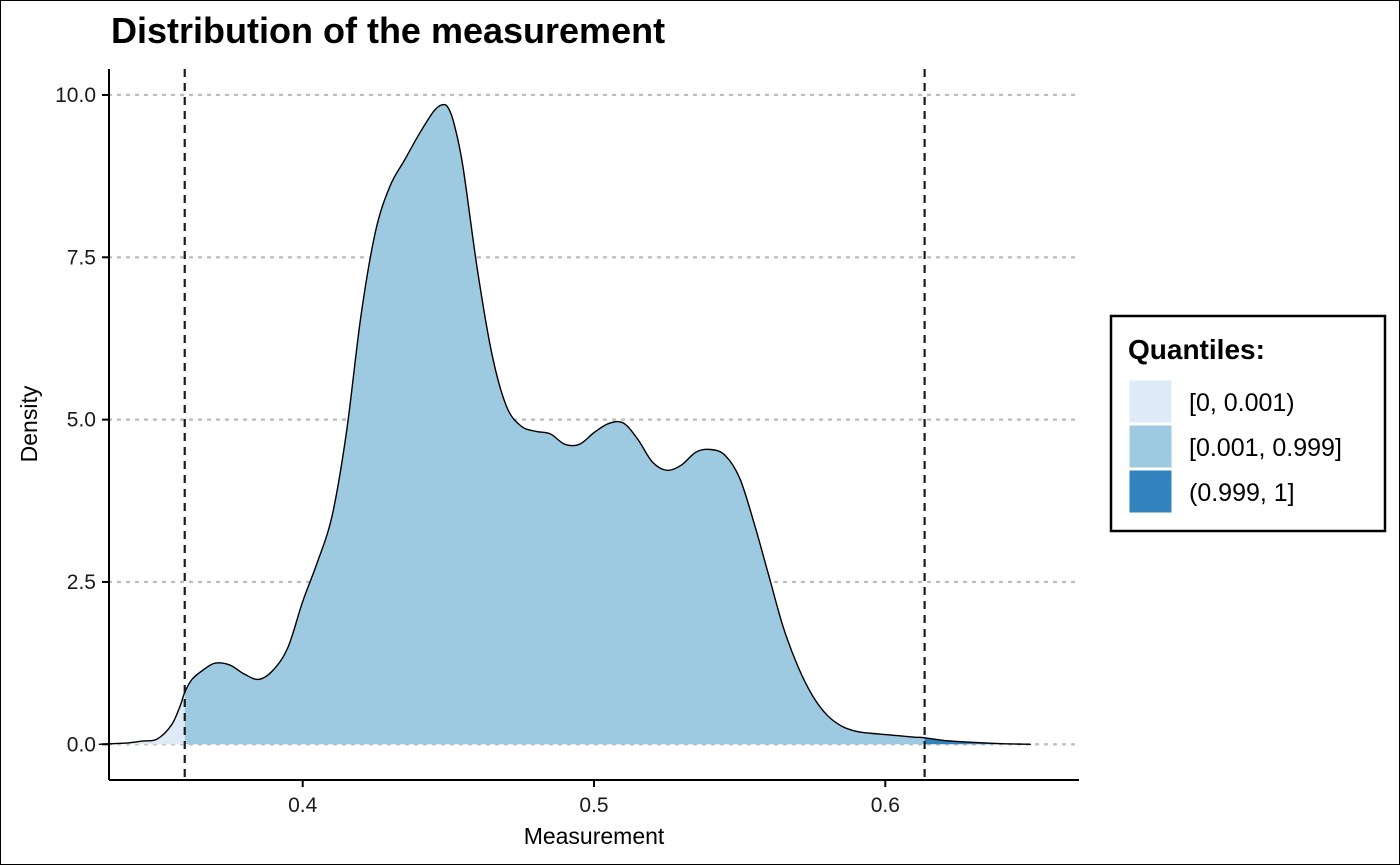 The width and height of the screenshot is (1400, 865). I want to click on legend-label: (0.999, 1], so click(1242, 493).